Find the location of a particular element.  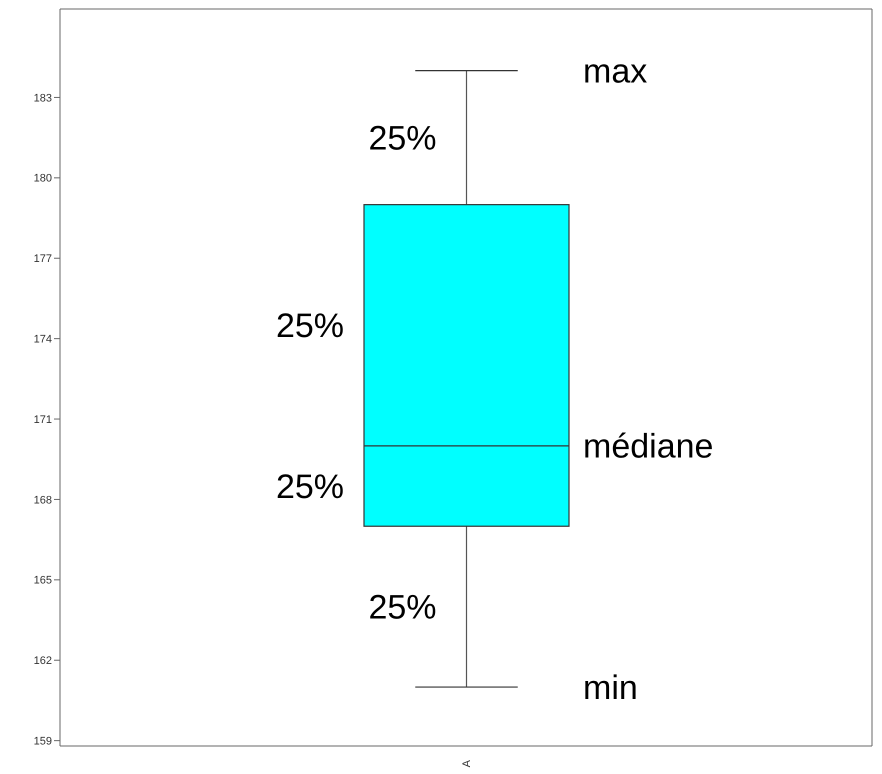

y-tick-label: 174 is located at coordinates (43, 340).